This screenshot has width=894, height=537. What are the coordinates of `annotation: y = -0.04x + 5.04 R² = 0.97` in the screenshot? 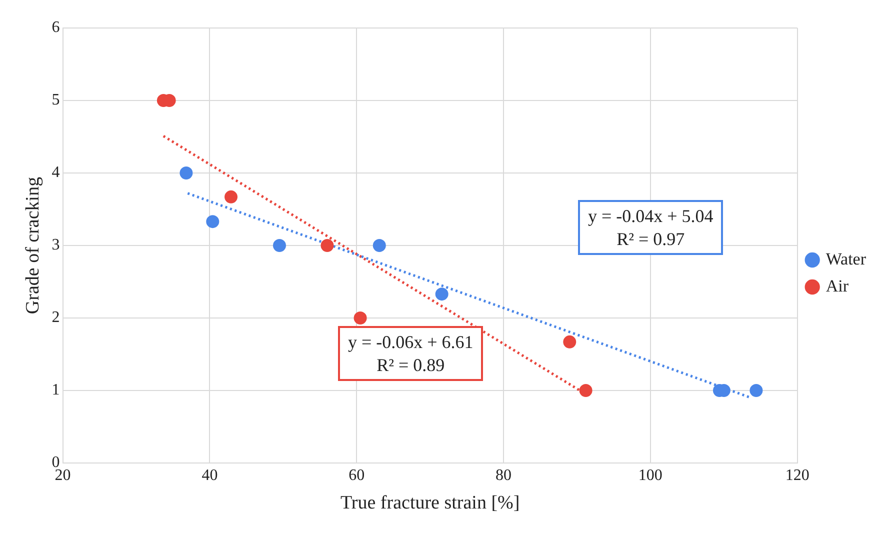 It's located at (651, 227).